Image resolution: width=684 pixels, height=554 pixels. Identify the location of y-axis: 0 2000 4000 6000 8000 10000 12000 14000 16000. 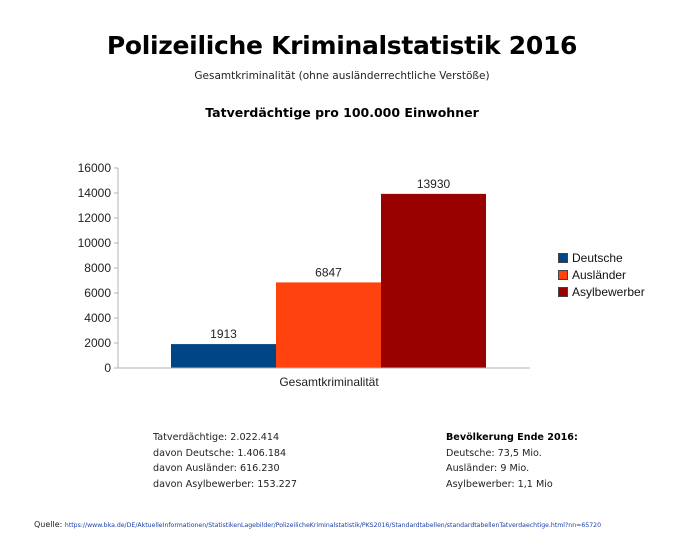
(98, 268).